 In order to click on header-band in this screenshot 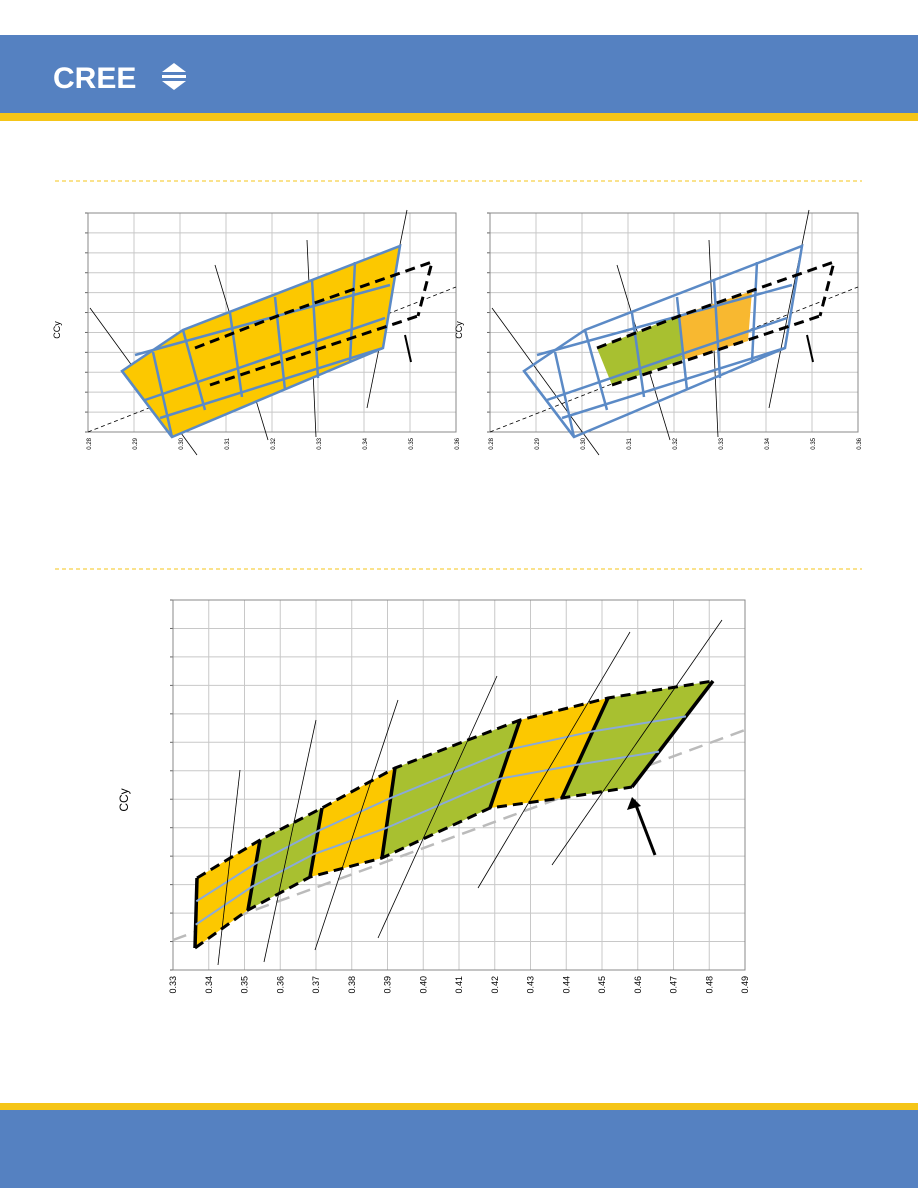, I will do `click(459, 74)`.